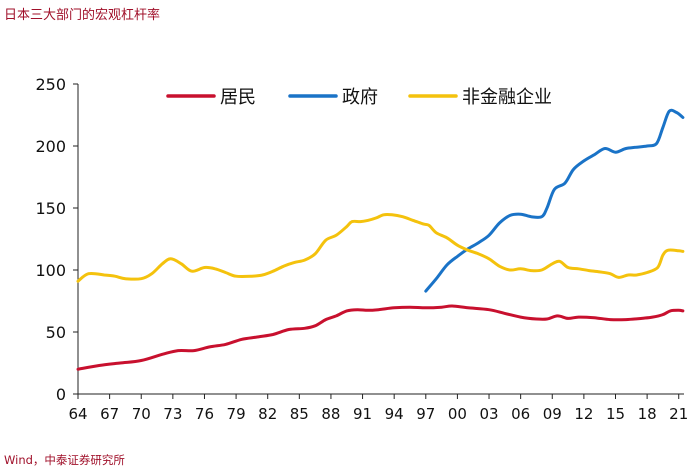  I want to click on legend-item-government: 政府, so click(333, 97).